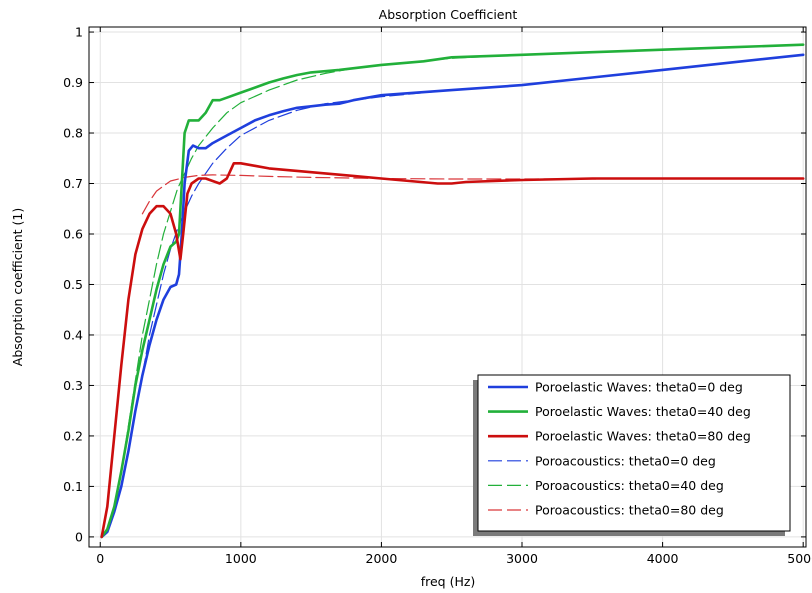 This screenshot has height=593, width=812. What do you see at coordinates (241, 558) in the screenshot?
I see `x-tick-label: 1000` at bounding box center [241, 558].